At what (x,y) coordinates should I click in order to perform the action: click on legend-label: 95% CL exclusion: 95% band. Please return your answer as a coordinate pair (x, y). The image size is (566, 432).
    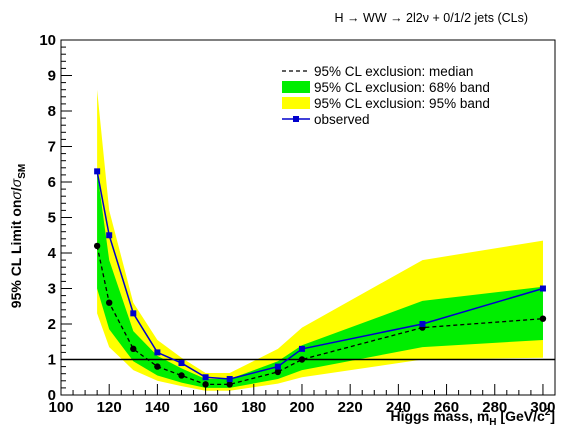
    Looking at the image, I should click on (402, 103).